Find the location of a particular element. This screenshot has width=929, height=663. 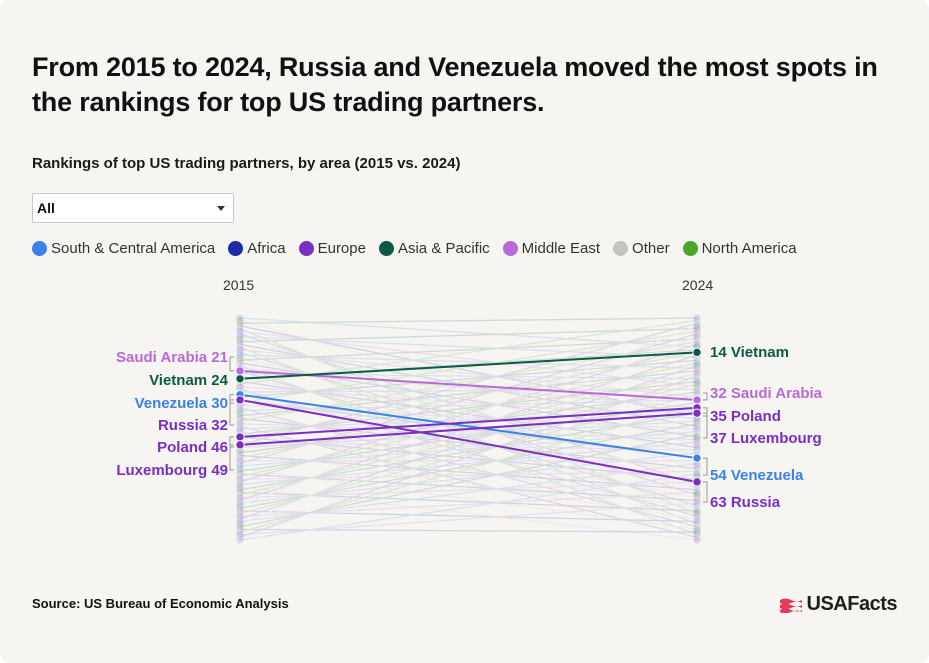

label-2015: Russia 32 is located at coordinates (193, 425).